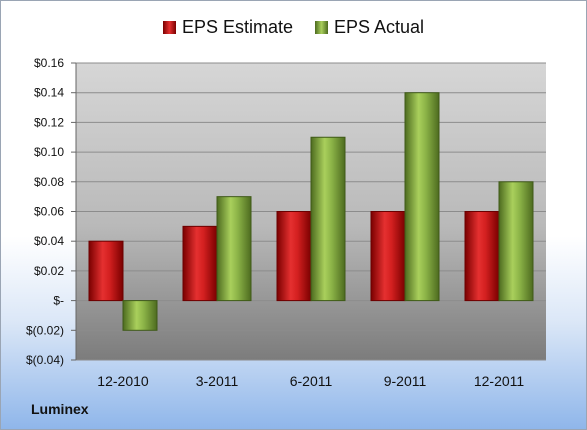 This screenshot has width=587, height=430. What do you see at coordinates (499, 381) in the screenshot?
I see `x-tick-label: 12-2011` at bounding box center [499, 381].